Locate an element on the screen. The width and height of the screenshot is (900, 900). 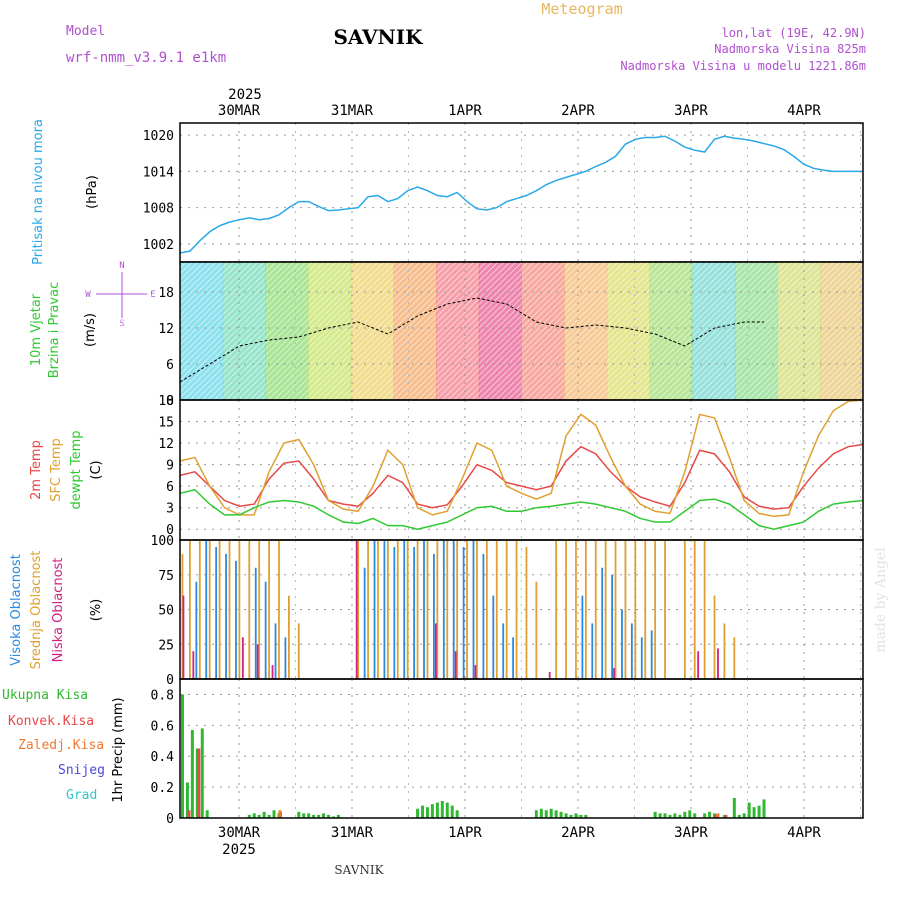
y-tick-label: 50 is located at coordinates (166, 611).